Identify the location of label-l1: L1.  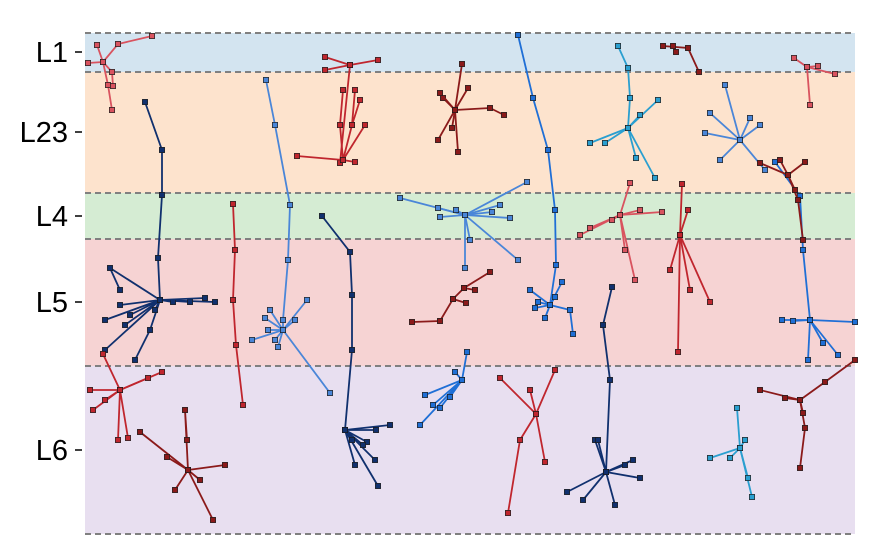
(52, 53).